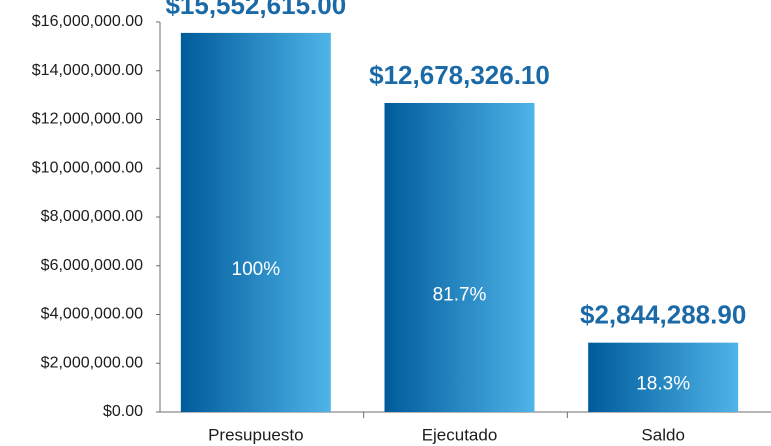  Describe the element at coordinates (87, 21) in the screenshot. I see `y-tick-label: $16,000,000.00` at that location.